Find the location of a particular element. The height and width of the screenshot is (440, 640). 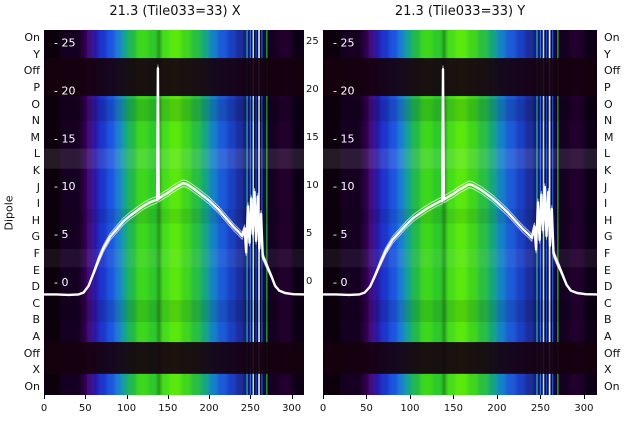

dipole-label-right: I is located at coordinates (606, 204).